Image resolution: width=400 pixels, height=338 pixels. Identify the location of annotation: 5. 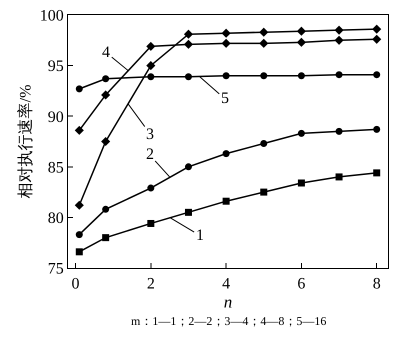
(225, 98).